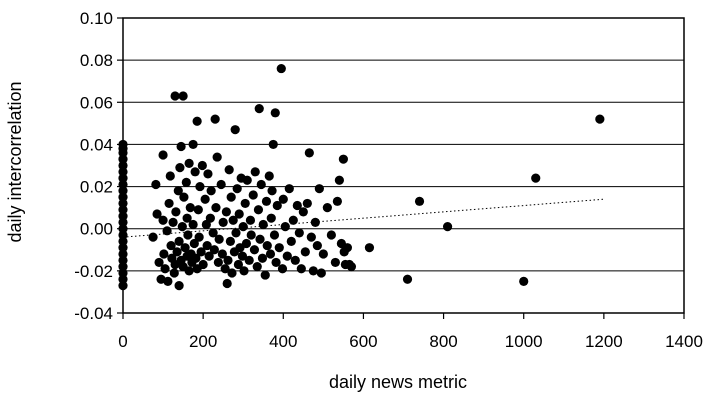 This screenshot has height=398, width=714. Describe the element at coordinates (96, 18) in the screenshot. I see `y-tick-label: 0.10` at that location.